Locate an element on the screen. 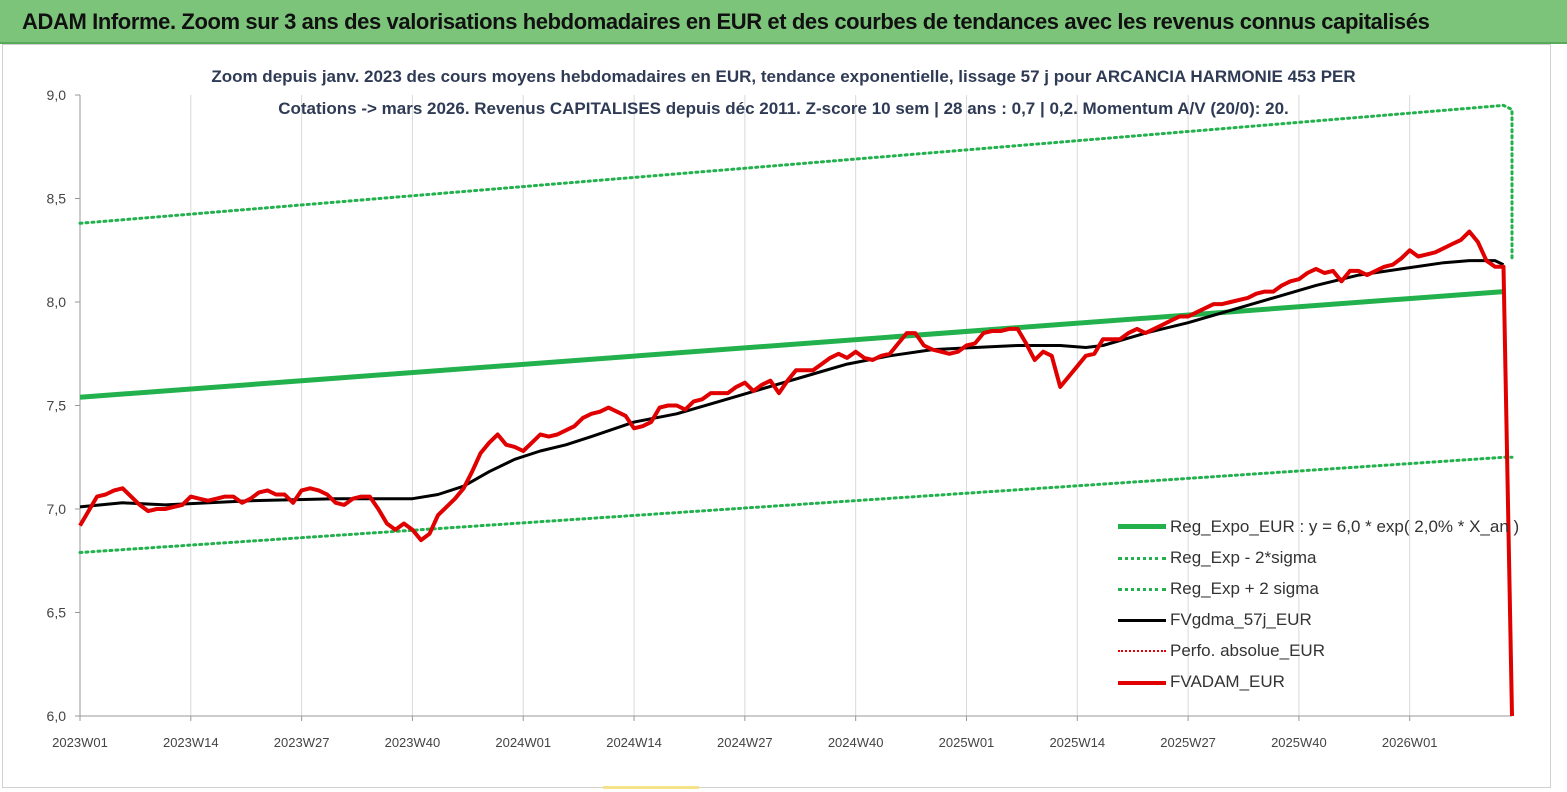 The image size is (1567, 792). x-tick-label: 2025W14 is located at coordinates (1077, 742).